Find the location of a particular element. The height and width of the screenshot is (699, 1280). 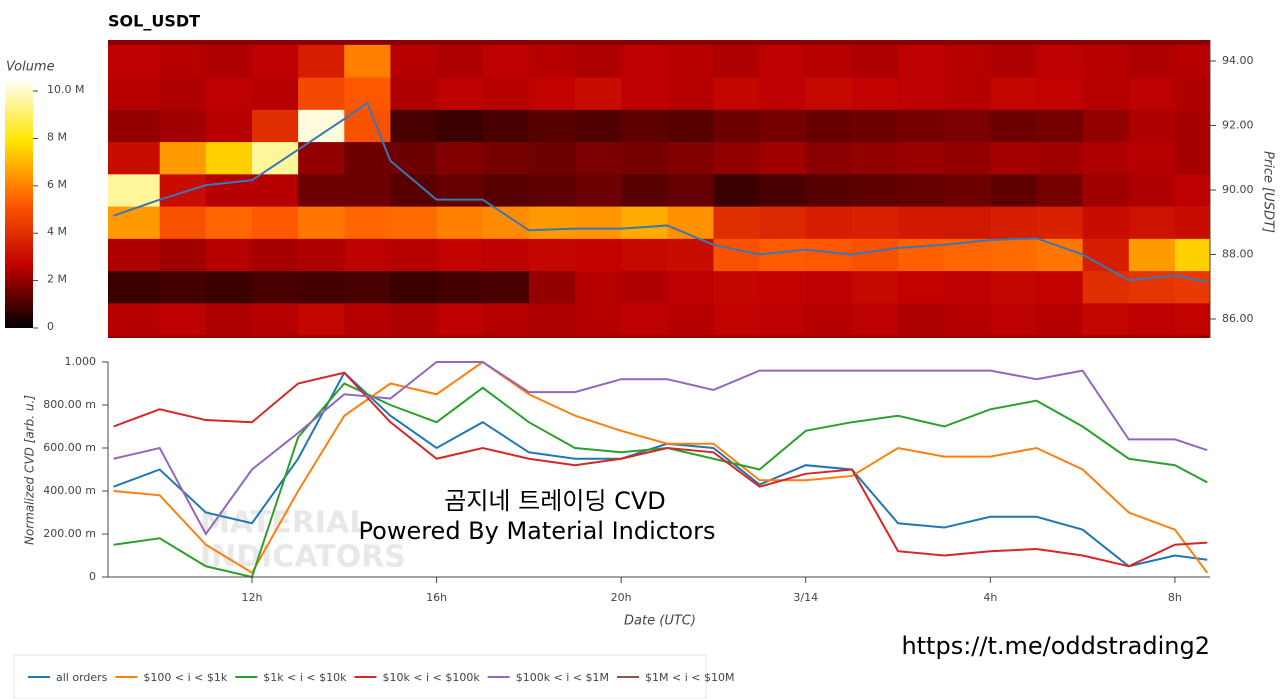

footer-link: https://t.me/oddstrading2 is located at coordinates (1055, 646).